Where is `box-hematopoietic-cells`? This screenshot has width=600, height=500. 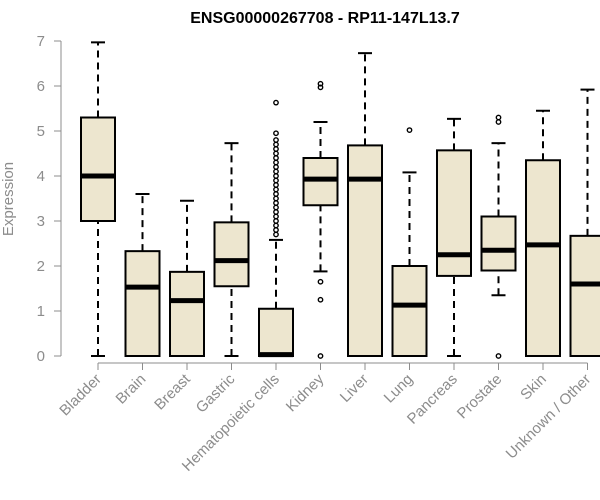
box-hematopoietic-cells is located at coordinates (276, 228).